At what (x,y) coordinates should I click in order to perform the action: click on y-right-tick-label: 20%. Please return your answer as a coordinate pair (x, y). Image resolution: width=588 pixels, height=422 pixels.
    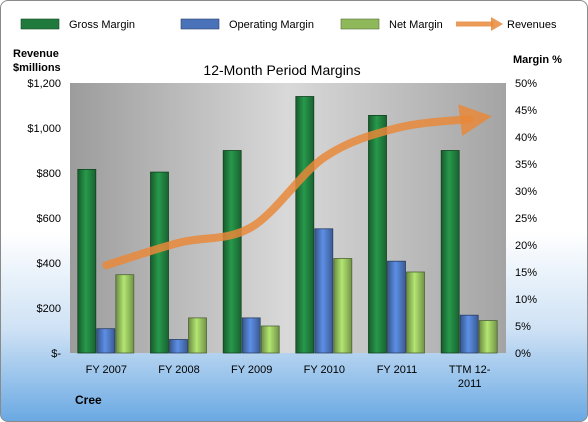
    Looking at the image, I should click on (526, 246).